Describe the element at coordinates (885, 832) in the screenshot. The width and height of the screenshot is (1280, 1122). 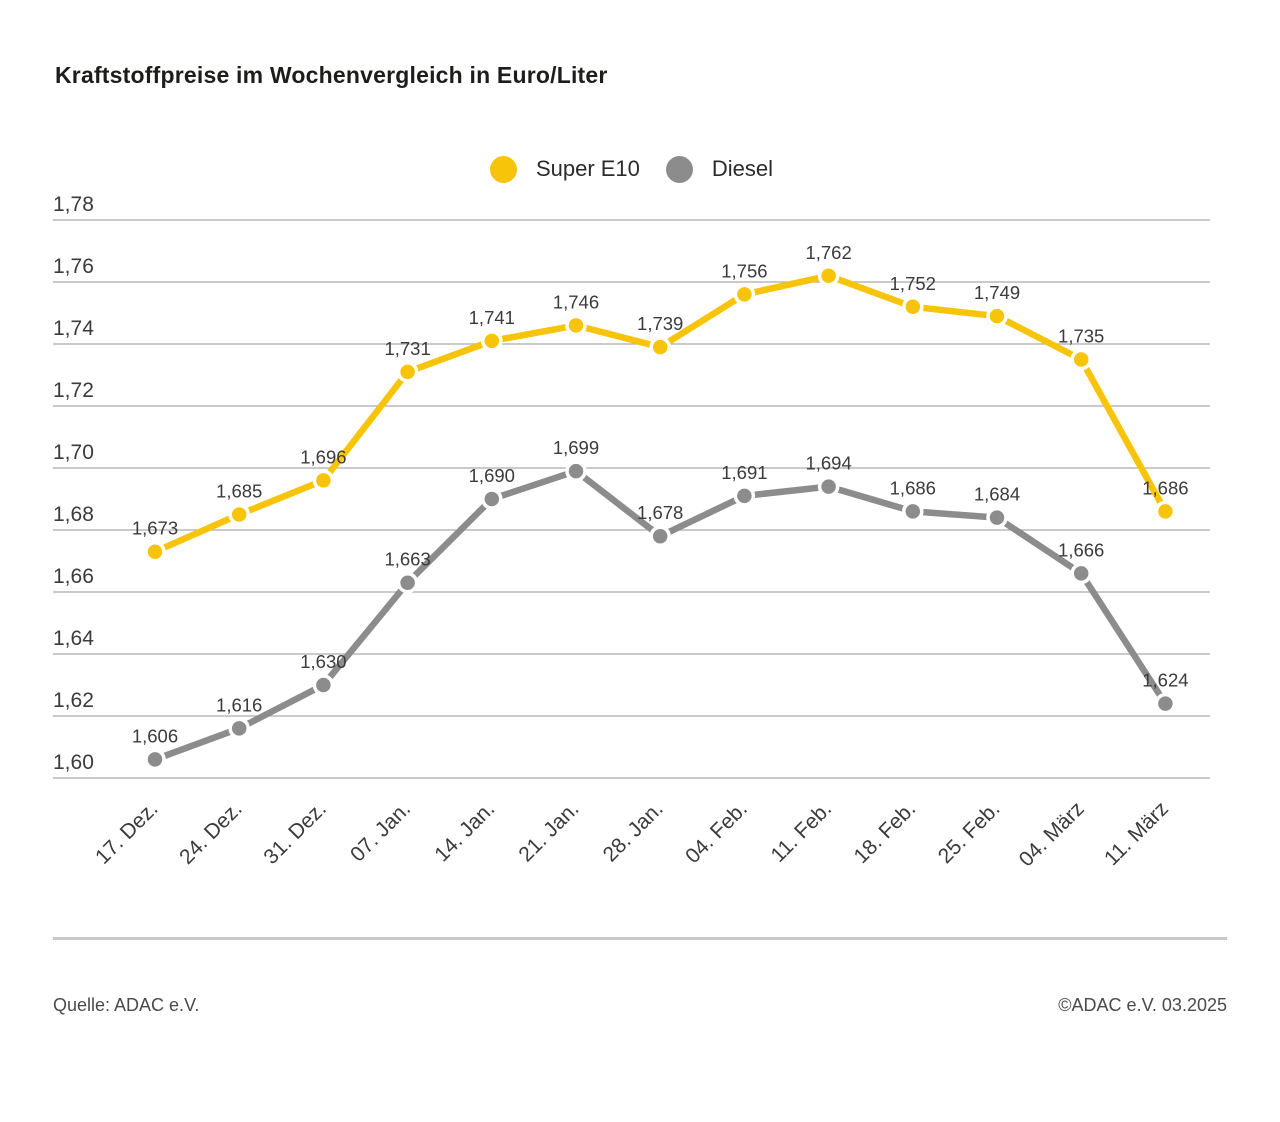
I see `x-tick-label: 18. Feb.` at that location.